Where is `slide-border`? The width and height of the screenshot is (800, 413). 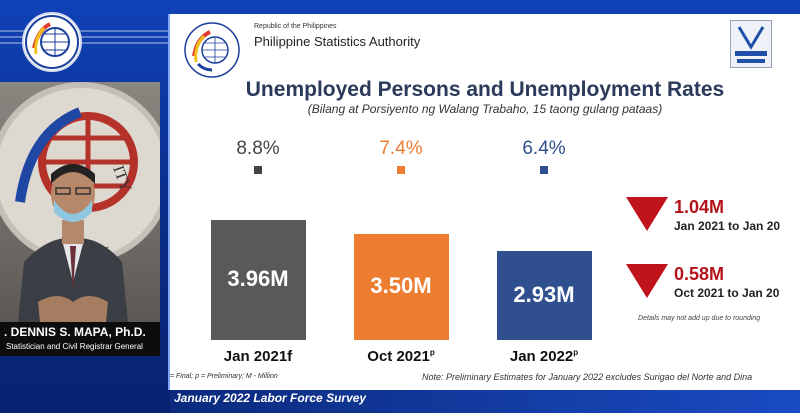
slide-border is located at coordinates (169, 202).